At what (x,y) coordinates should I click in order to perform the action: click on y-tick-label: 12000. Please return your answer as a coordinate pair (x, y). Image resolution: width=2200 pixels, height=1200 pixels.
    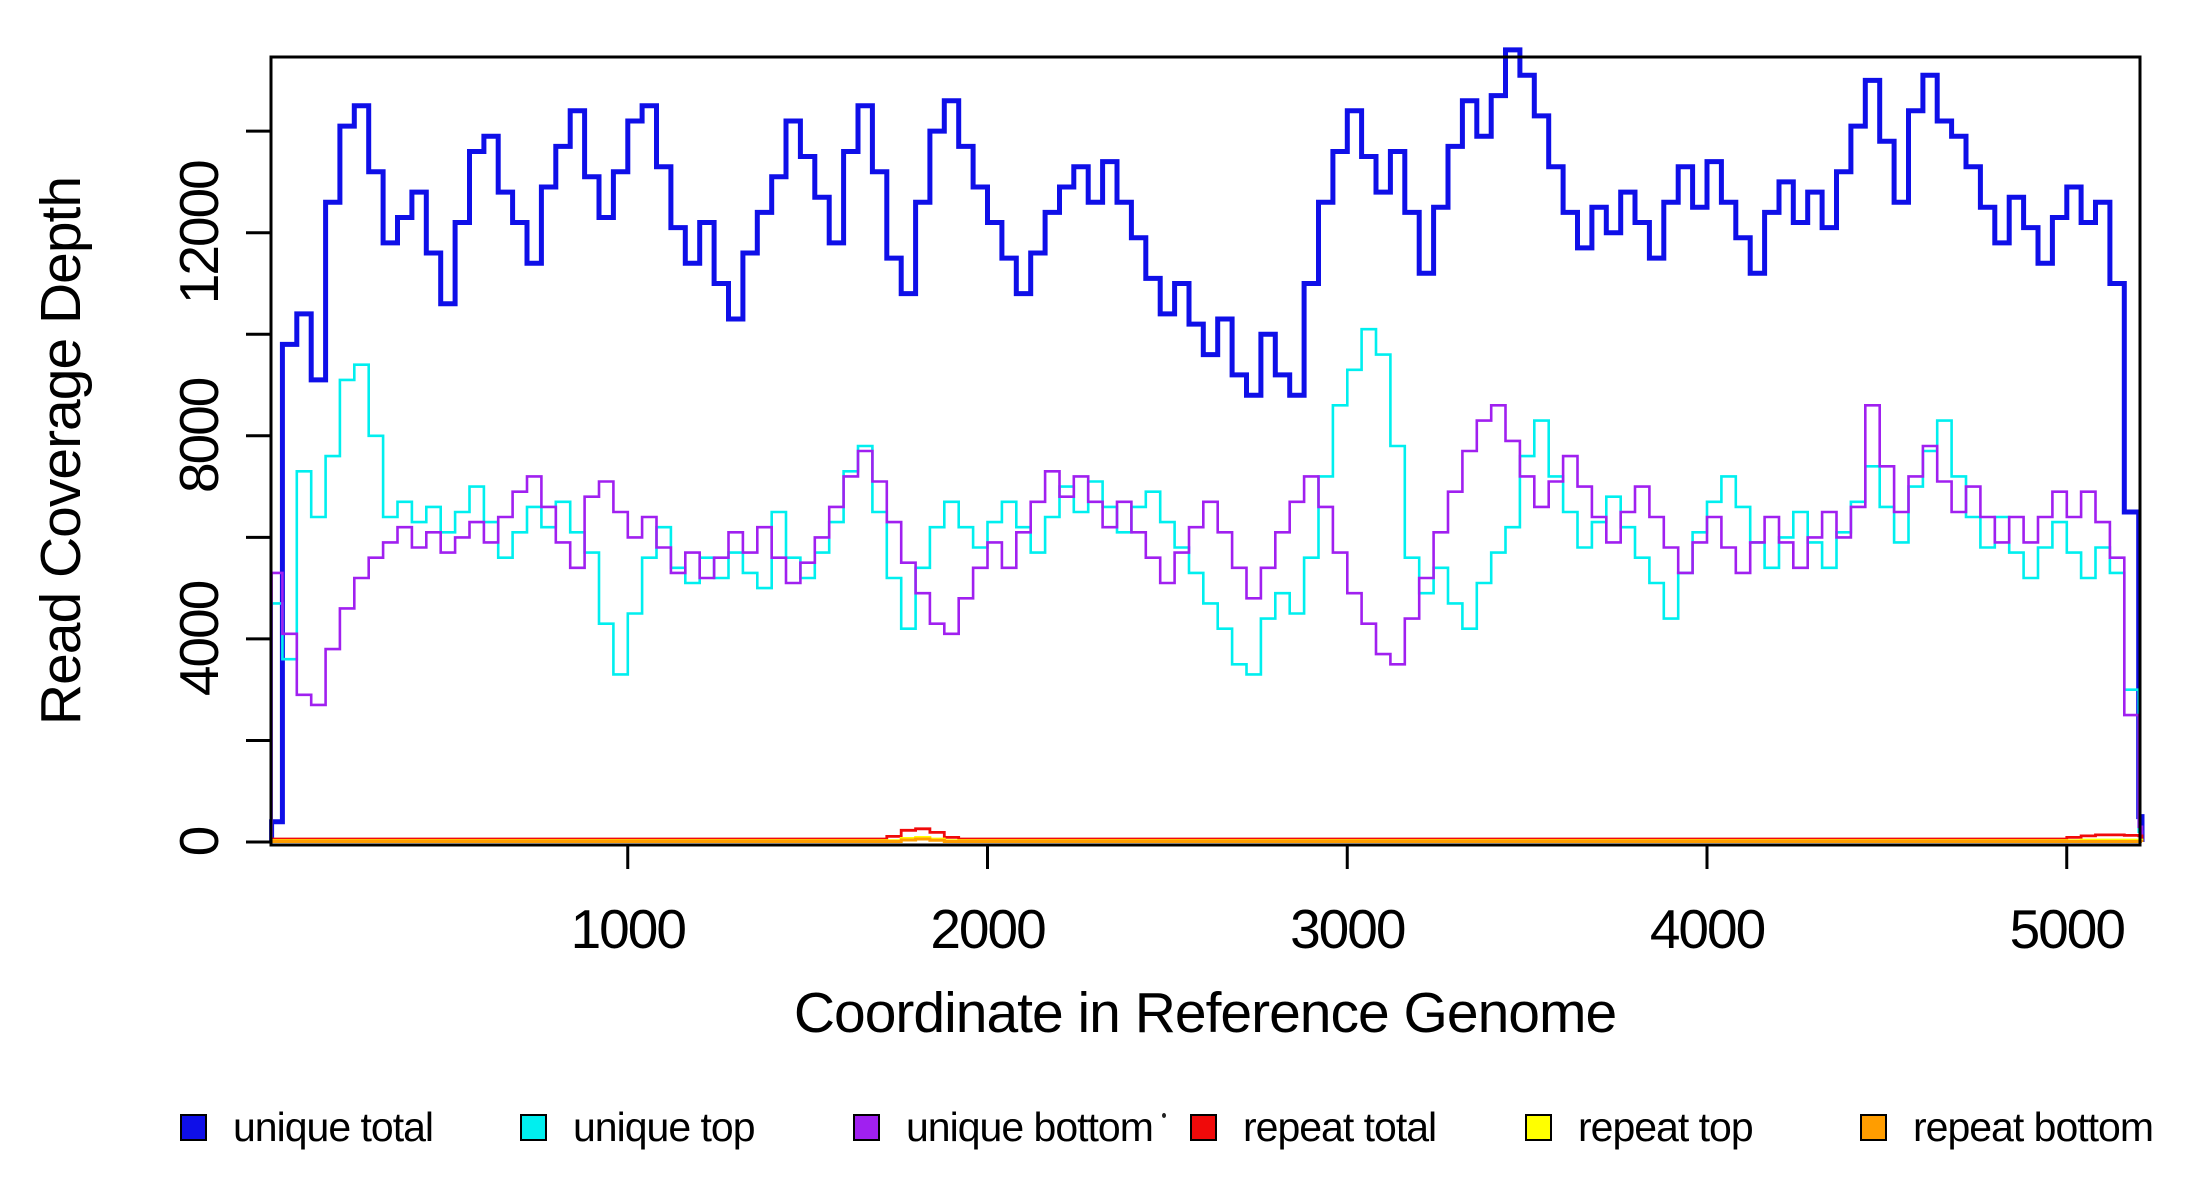
    Looking at the image, I should click on (199, 232).